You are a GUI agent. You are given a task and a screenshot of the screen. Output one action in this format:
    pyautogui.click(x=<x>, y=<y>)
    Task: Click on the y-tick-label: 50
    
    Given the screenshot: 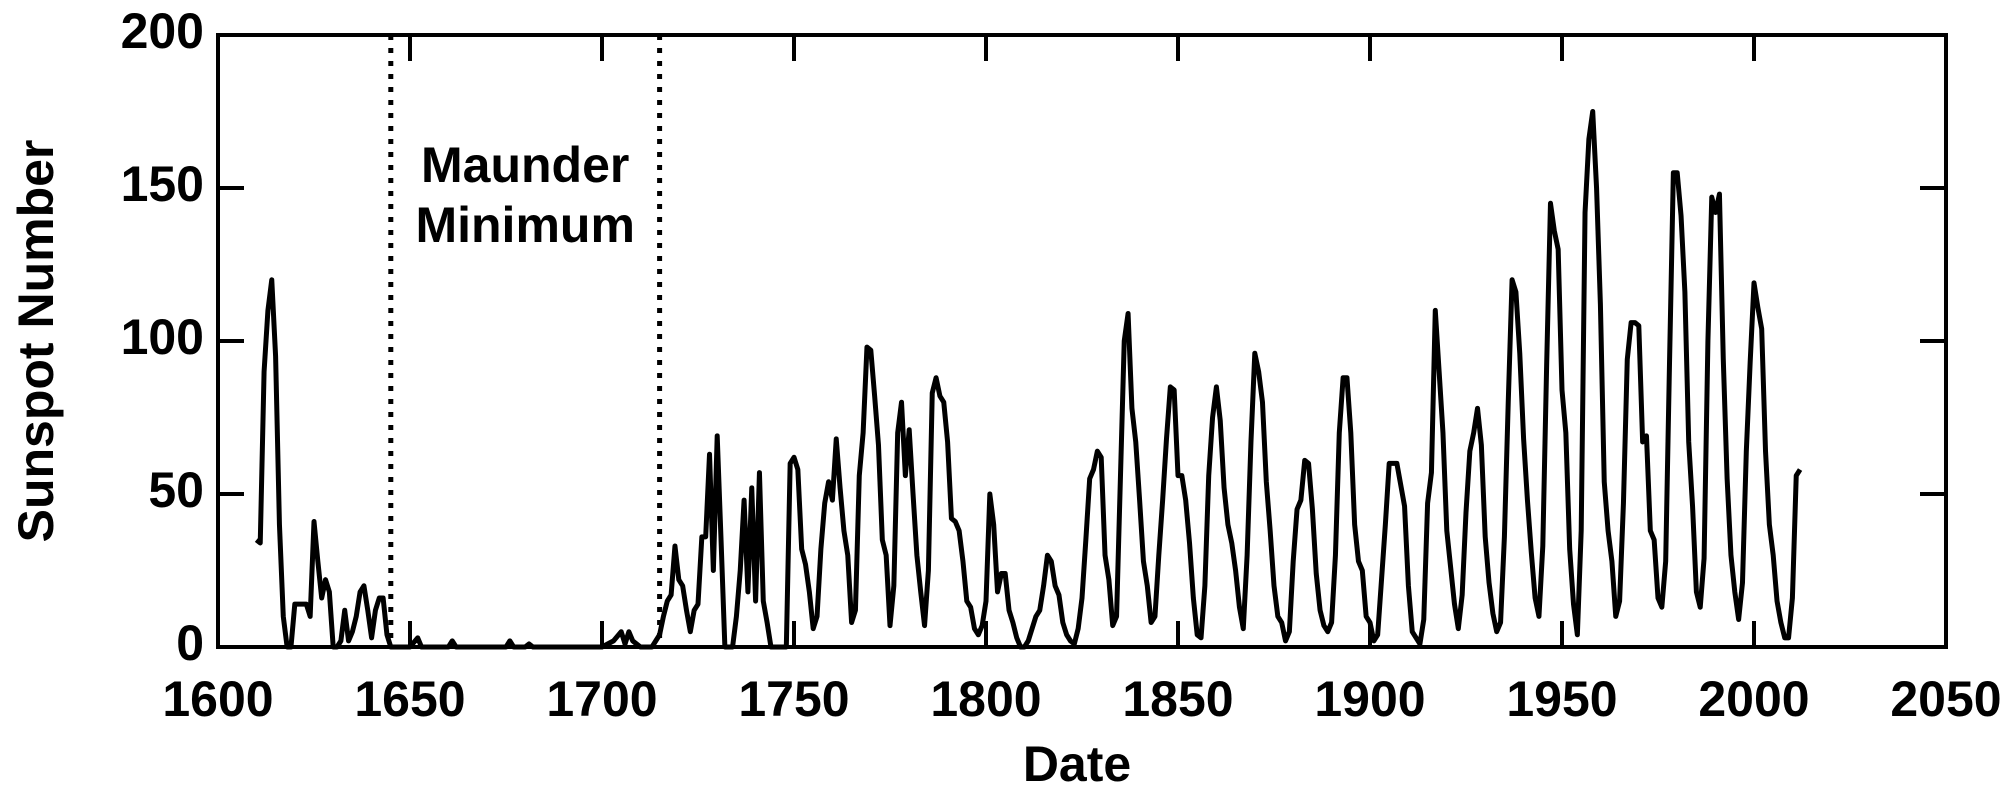 What is the action you would take?
    pyautogui.click(x=176, y=490)
    